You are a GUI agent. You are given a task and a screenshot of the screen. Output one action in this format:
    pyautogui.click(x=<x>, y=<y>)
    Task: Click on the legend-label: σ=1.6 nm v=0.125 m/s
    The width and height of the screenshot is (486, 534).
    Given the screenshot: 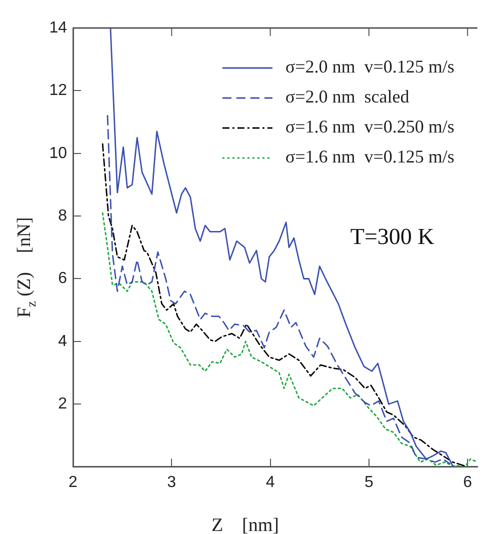 What is the action you would take?
    pyautogui.click(x=369, y=156)
    